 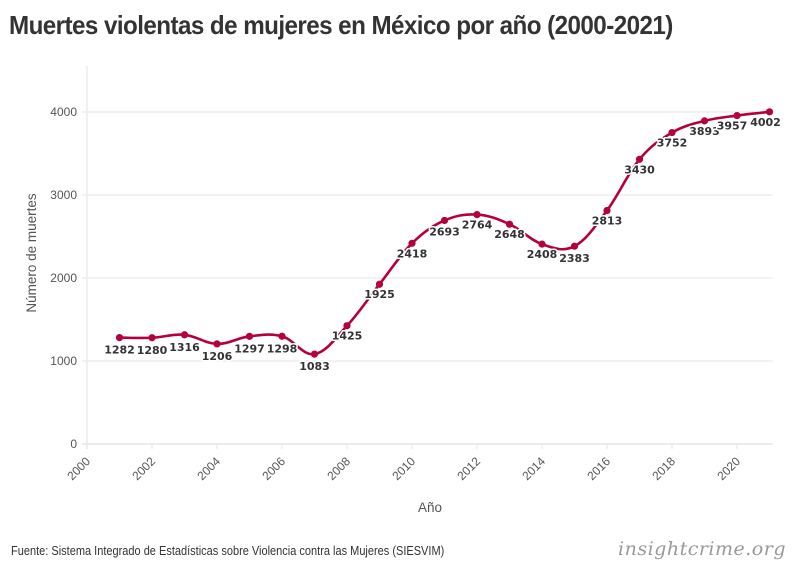 I want to click on y-tick-label: 2000, so click(x=63, y=278).